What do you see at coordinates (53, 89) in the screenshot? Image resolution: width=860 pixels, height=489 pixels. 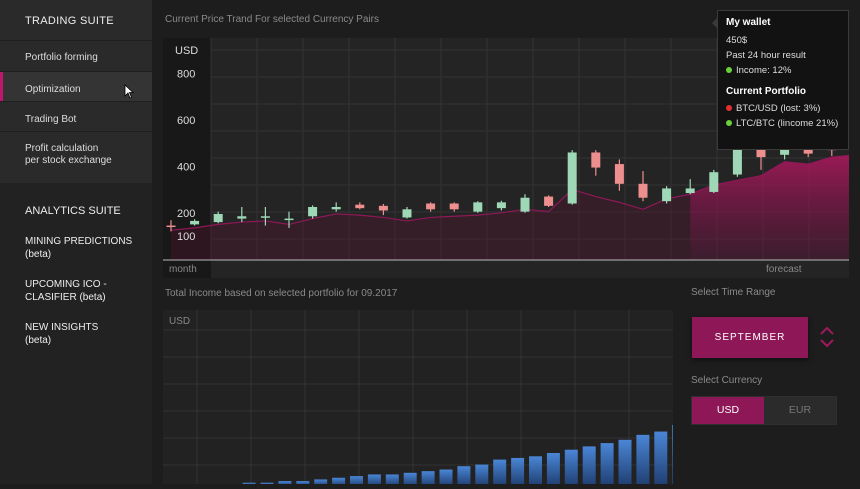 I see `sidebar-item-label: Optimization` at bounding box center [53, 89].